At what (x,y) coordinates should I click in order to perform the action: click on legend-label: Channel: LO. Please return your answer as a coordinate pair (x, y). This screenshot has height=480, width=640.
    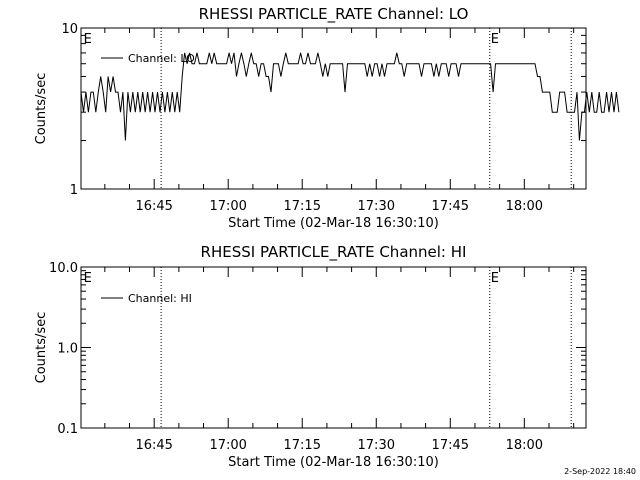
    Looking at the image, I should click on (161, 58).